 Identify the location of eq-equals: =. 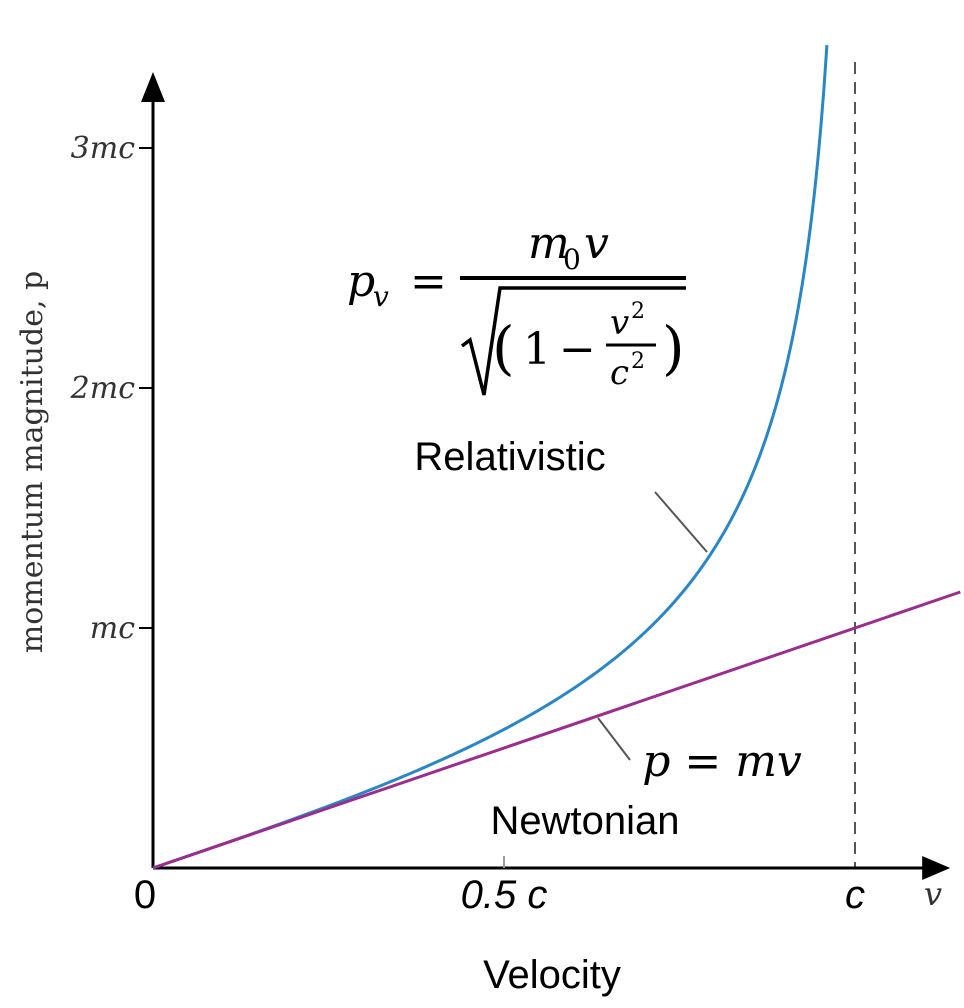
(428, 281).